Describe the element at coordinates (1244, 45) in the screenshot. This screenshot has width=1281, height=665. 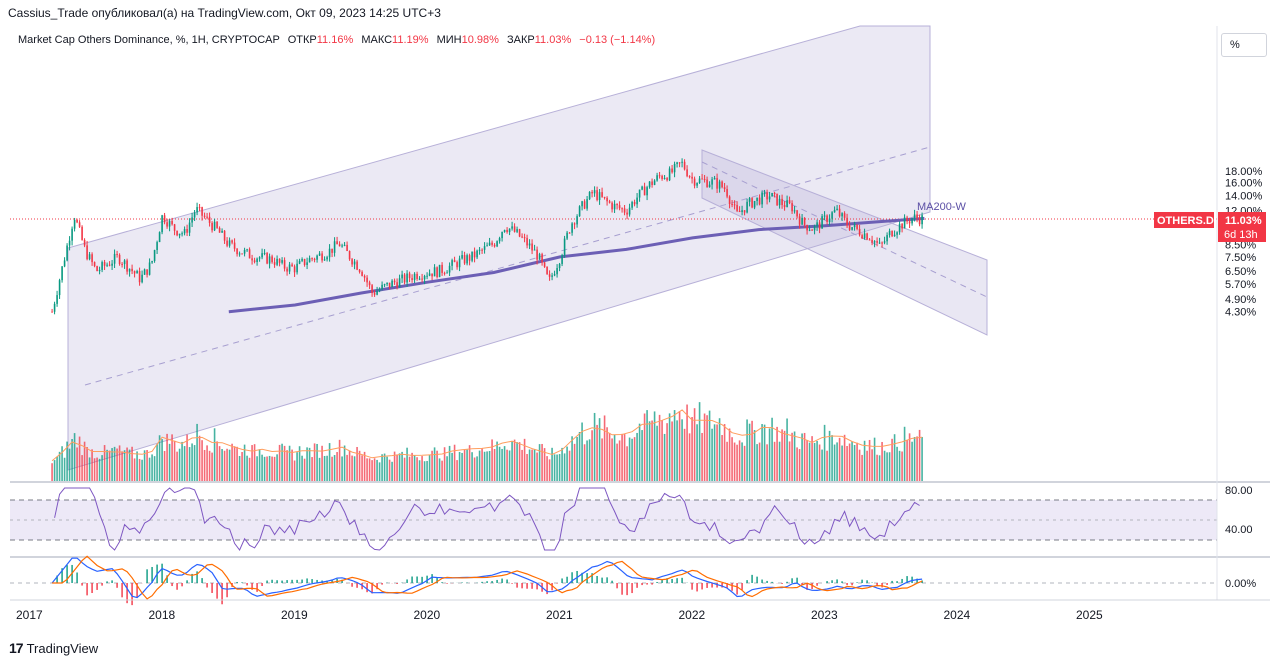
I see `scale-mode-button: %` at that location.